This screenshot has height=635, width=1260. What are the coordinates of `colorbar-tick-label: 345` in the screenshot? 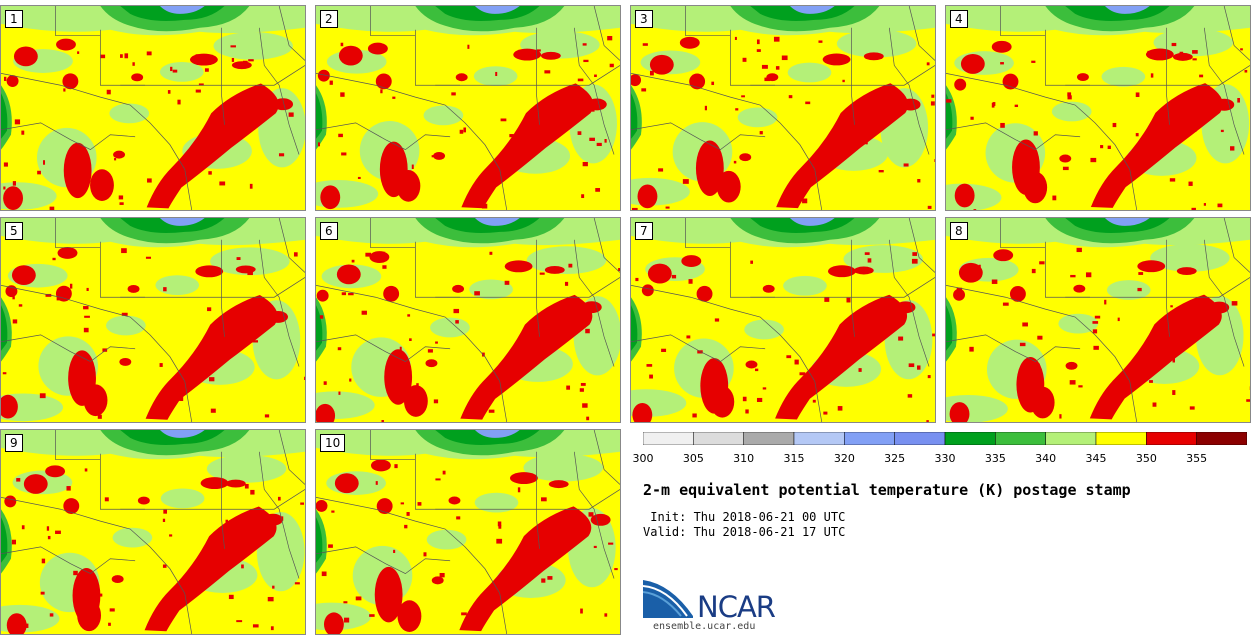 It's located at (1096, 458).